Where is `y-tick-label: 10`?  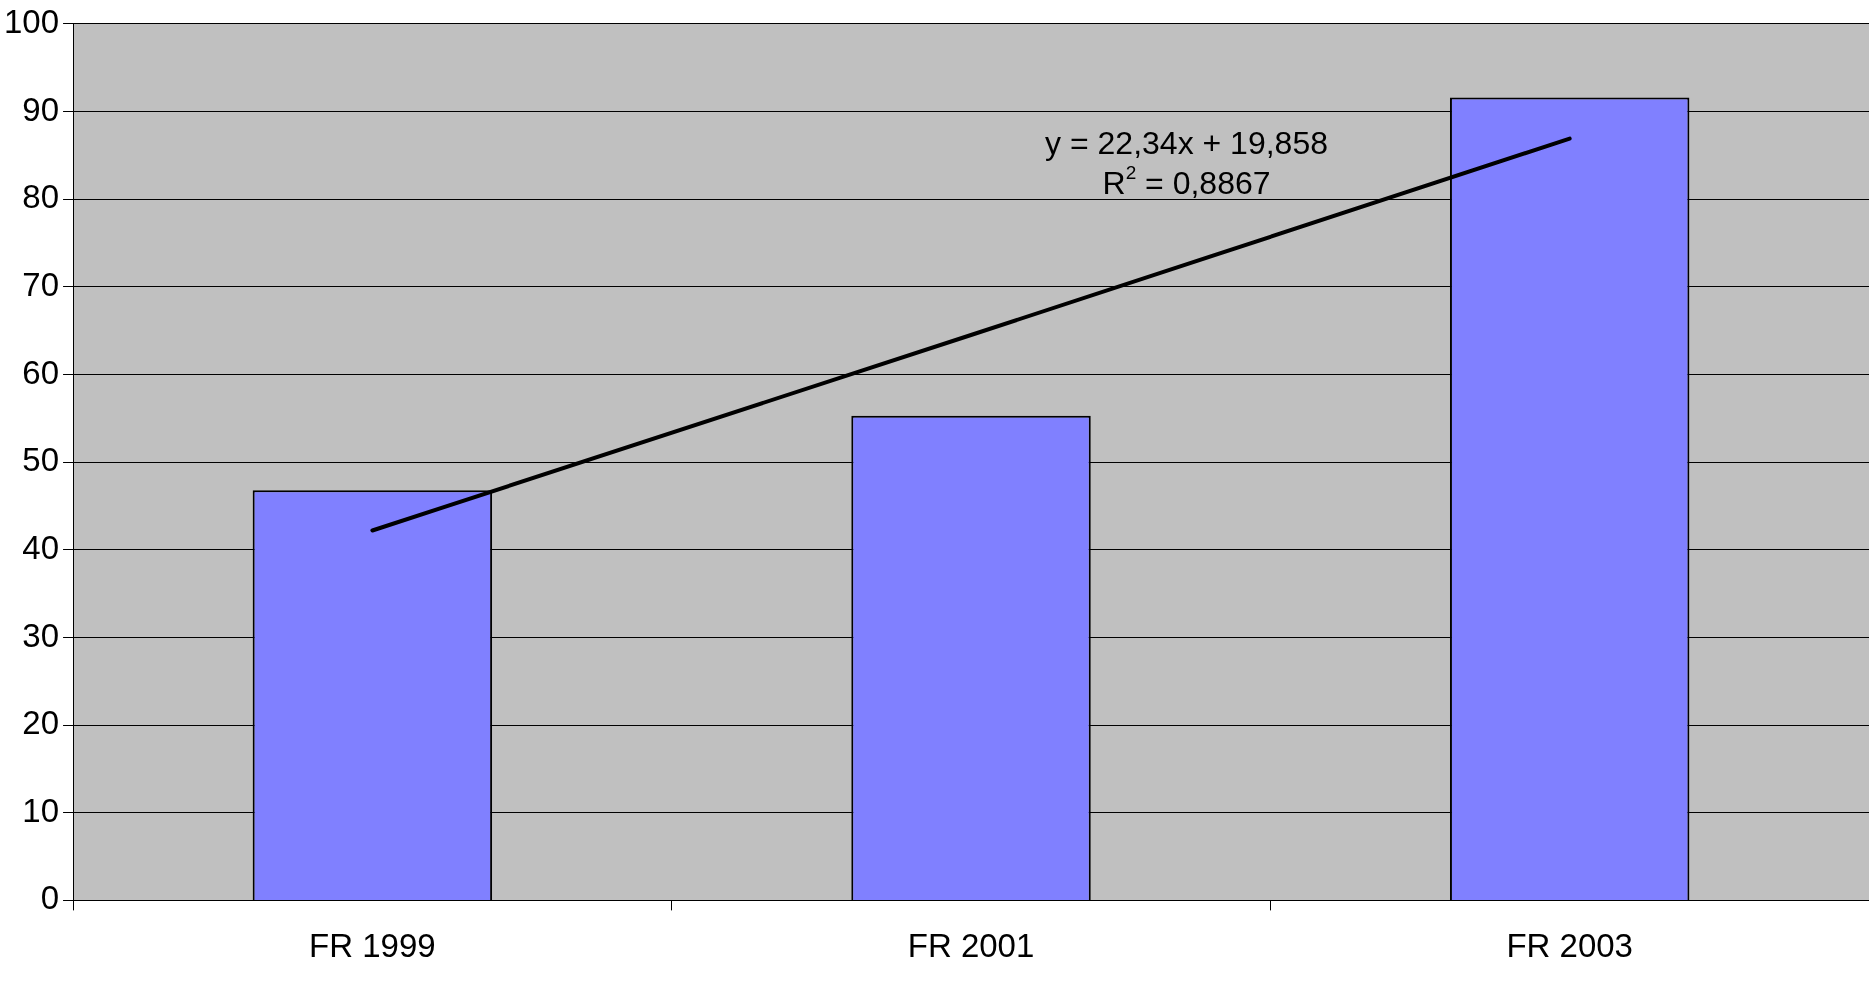 y-tick-label: 10 is located at coordinates (41, 810).